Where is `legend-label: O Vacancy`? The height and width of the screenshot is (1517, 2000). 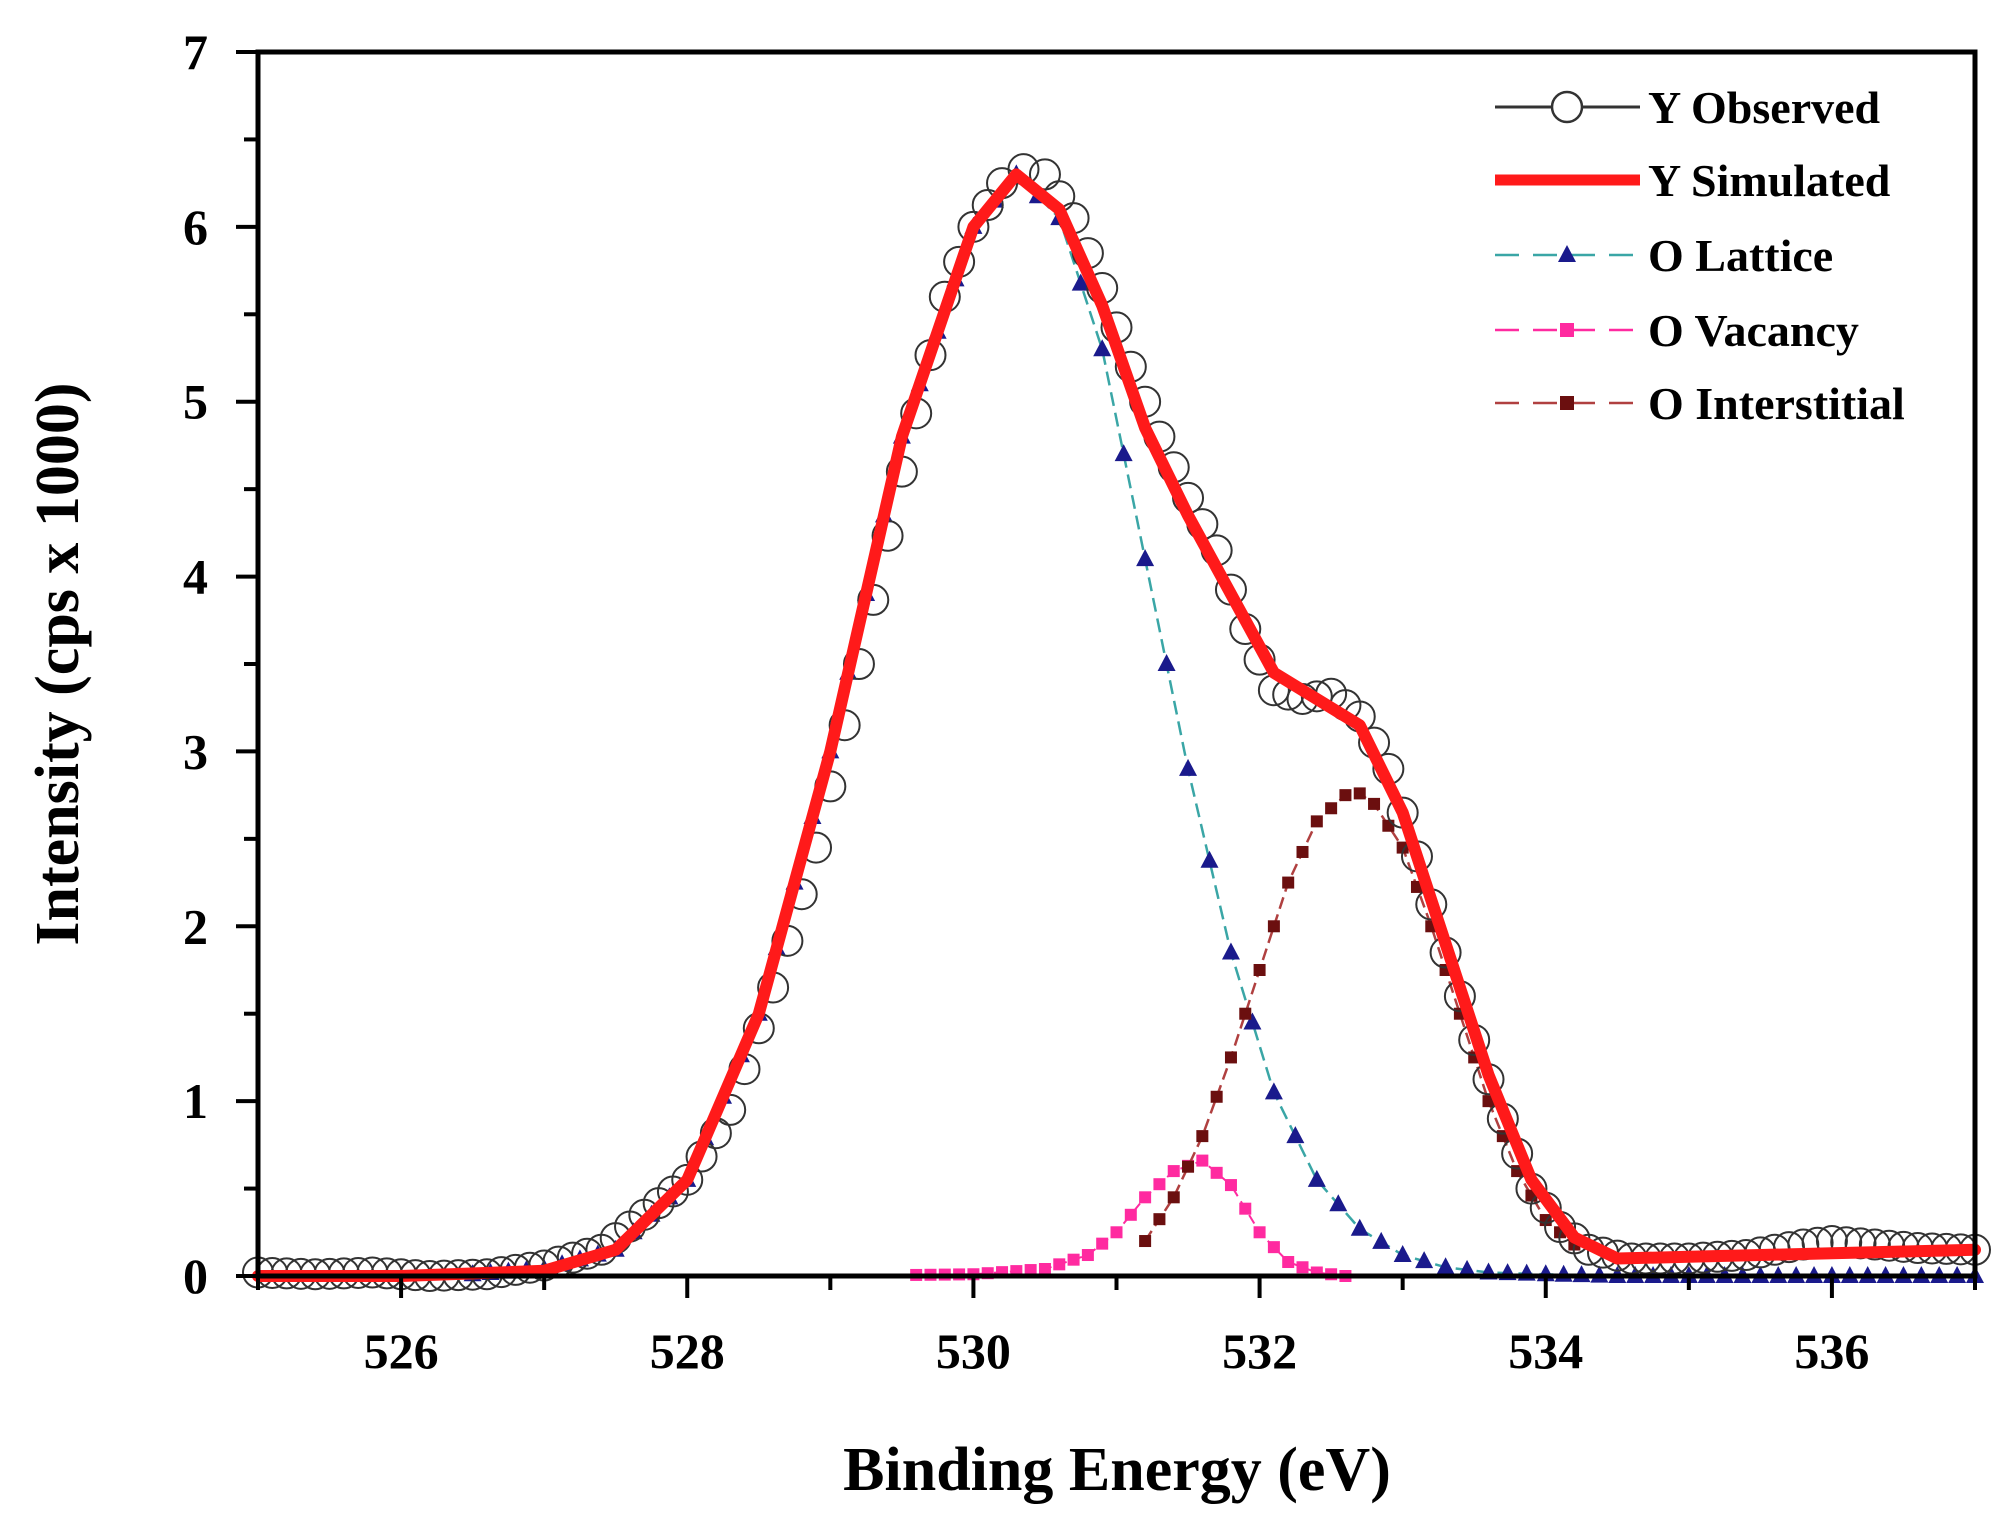 legend-label: O Vacancy is located at coordinates (1753, 330).